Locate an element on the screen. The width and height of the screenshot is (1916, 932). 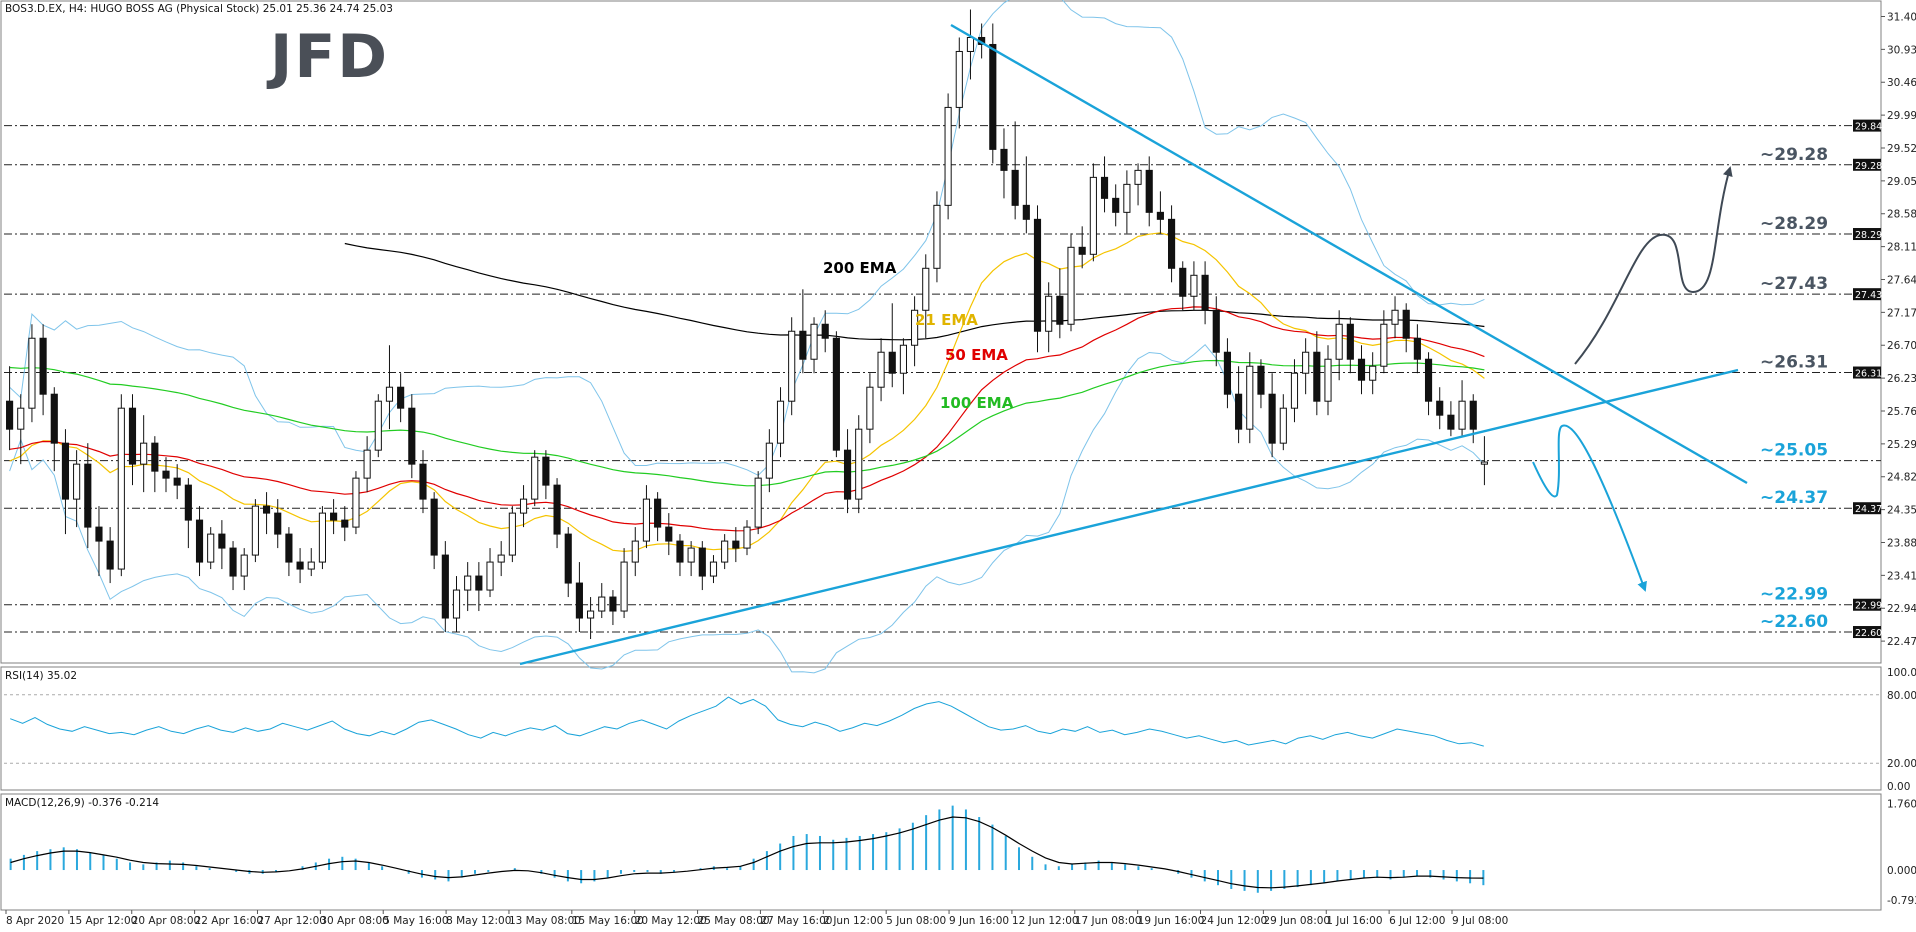
level-tag: 28.29 is located at coordinates (1868, 235).